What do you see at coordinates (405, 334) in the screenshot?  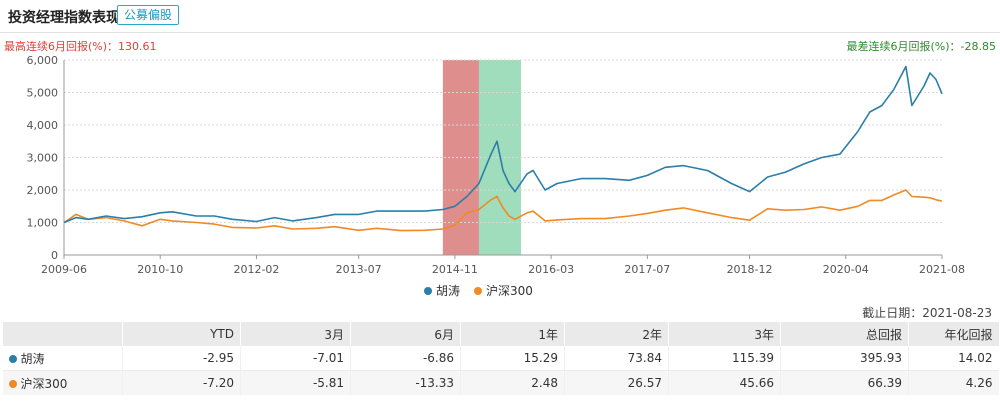 I see `col-header-6m: 6月` at bounding box center [405, 334].